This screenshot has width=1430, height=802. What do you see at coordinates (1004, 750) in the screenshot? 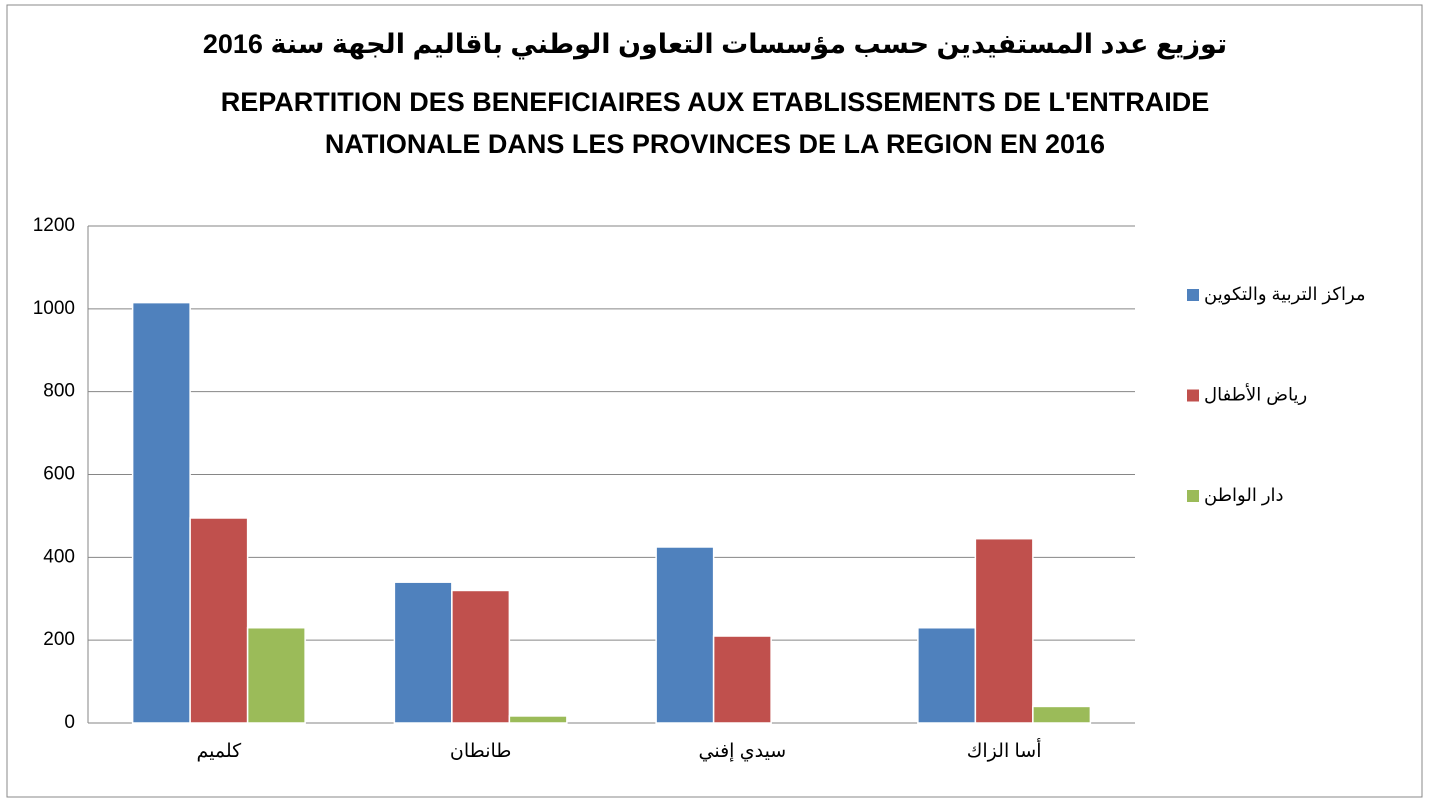
I see `x-tick-label: أسا الزاك` at bounding box center [1004, 750].